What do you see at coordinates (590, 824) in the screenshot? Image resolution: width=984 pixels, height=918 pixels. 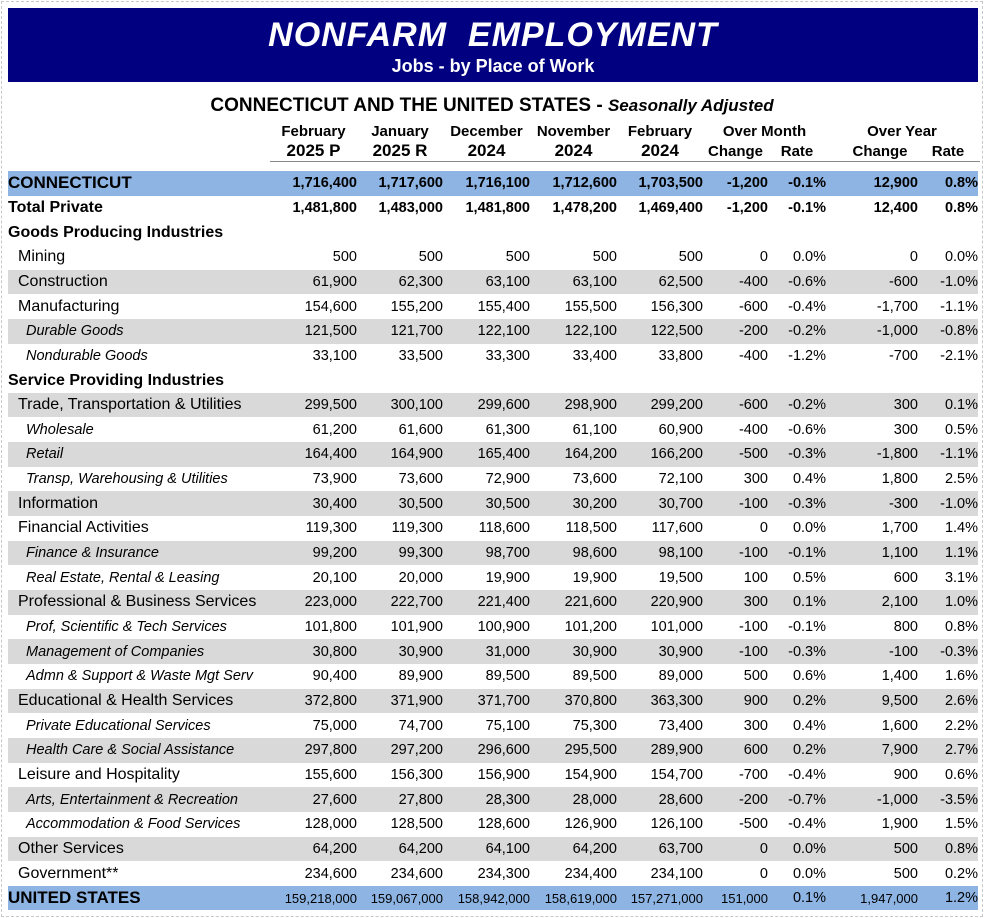 I see `table-cell: 126,900` at bounding box center [590, 824].